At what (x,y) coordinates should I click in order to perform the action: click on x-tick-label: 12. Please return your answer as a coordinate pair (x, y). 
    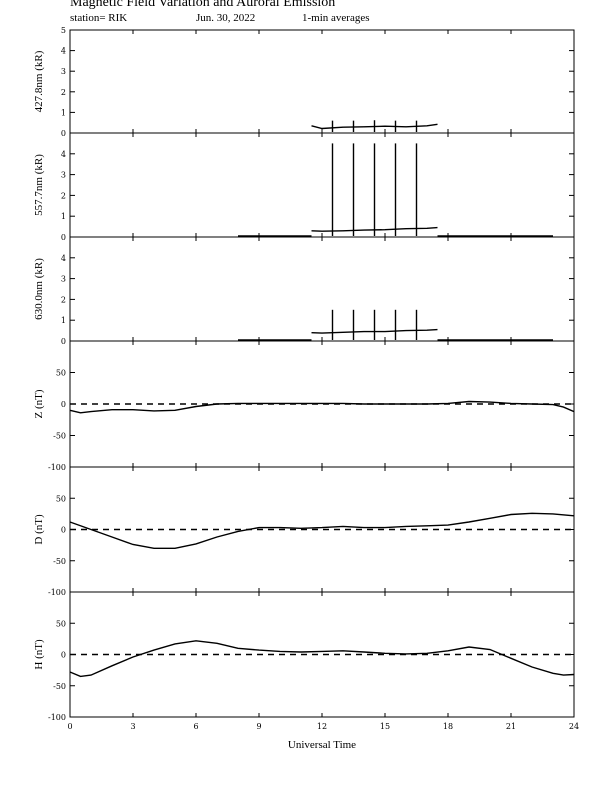
    Looking at the image, I should click on (322, 726).